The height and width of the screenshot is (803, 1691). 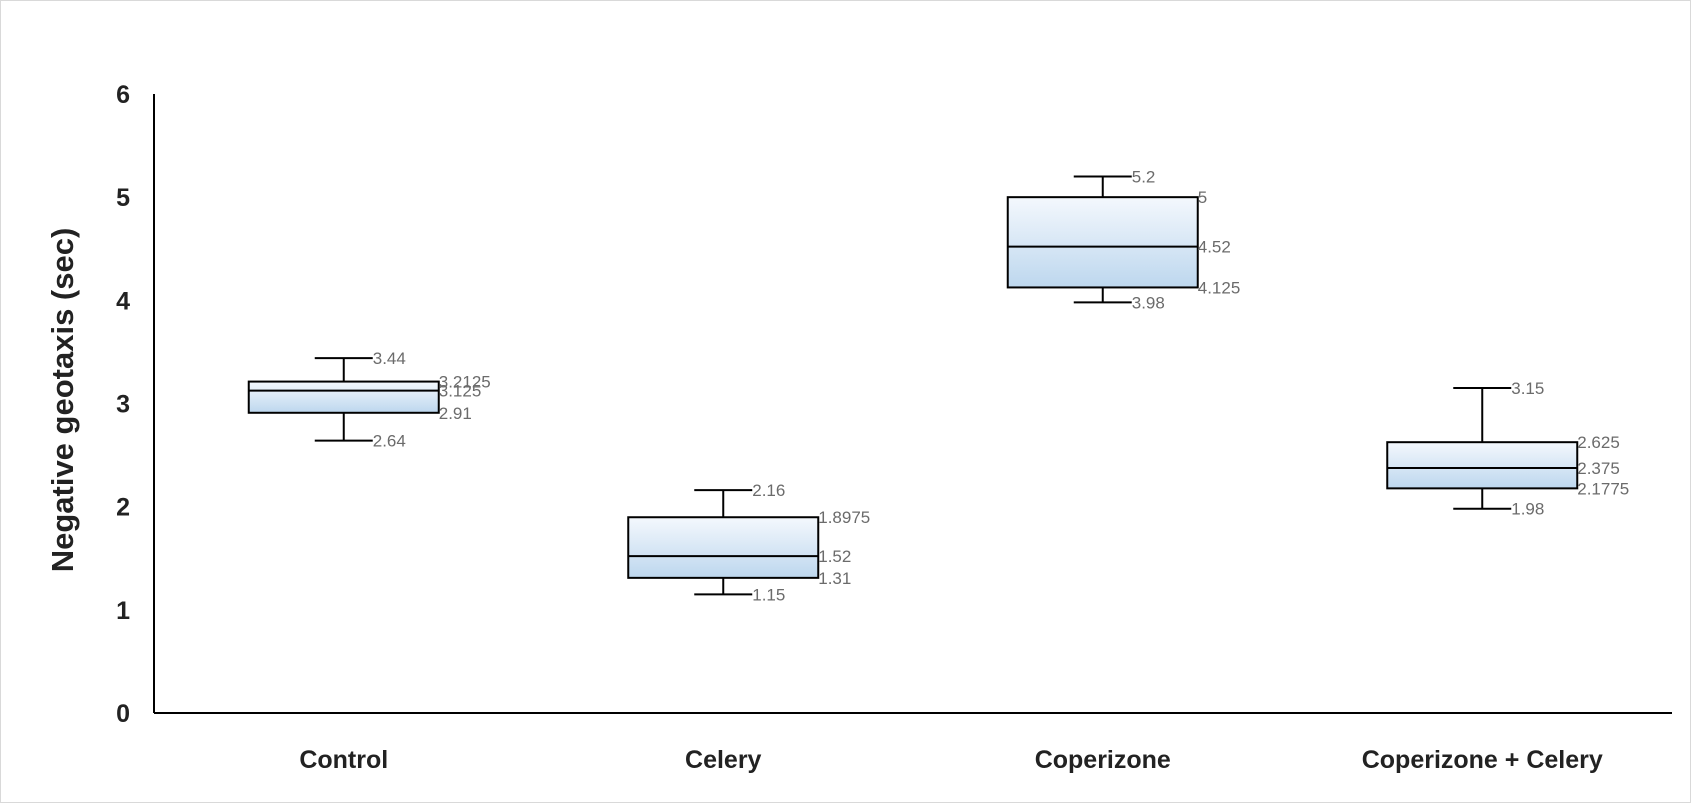 I want to click on y-tick-label: 4, so click(x=123, y=301).